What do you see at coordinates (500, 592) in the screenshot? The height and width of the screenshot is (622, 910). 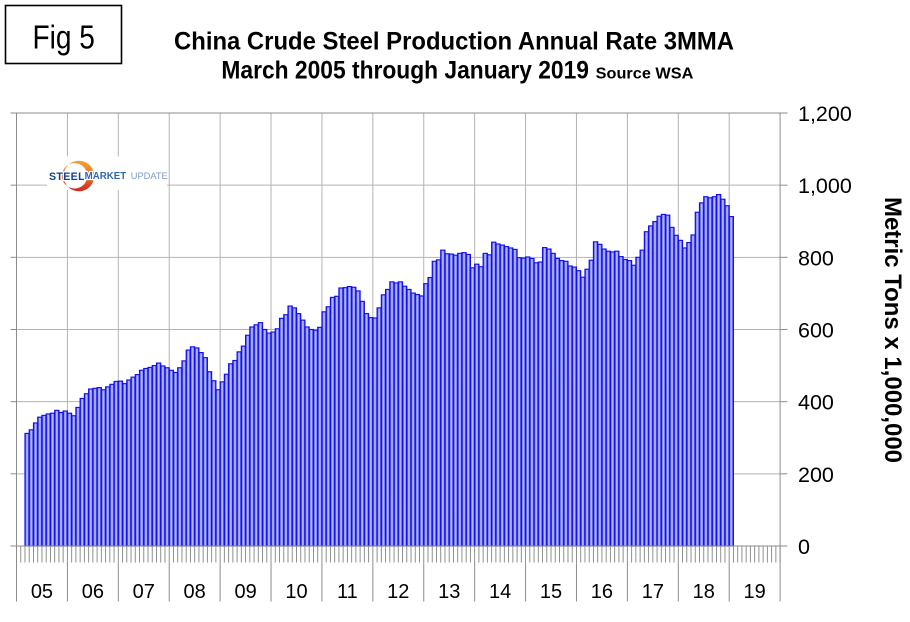 I see `svg-text: 14` at bounding box center [500, 592].